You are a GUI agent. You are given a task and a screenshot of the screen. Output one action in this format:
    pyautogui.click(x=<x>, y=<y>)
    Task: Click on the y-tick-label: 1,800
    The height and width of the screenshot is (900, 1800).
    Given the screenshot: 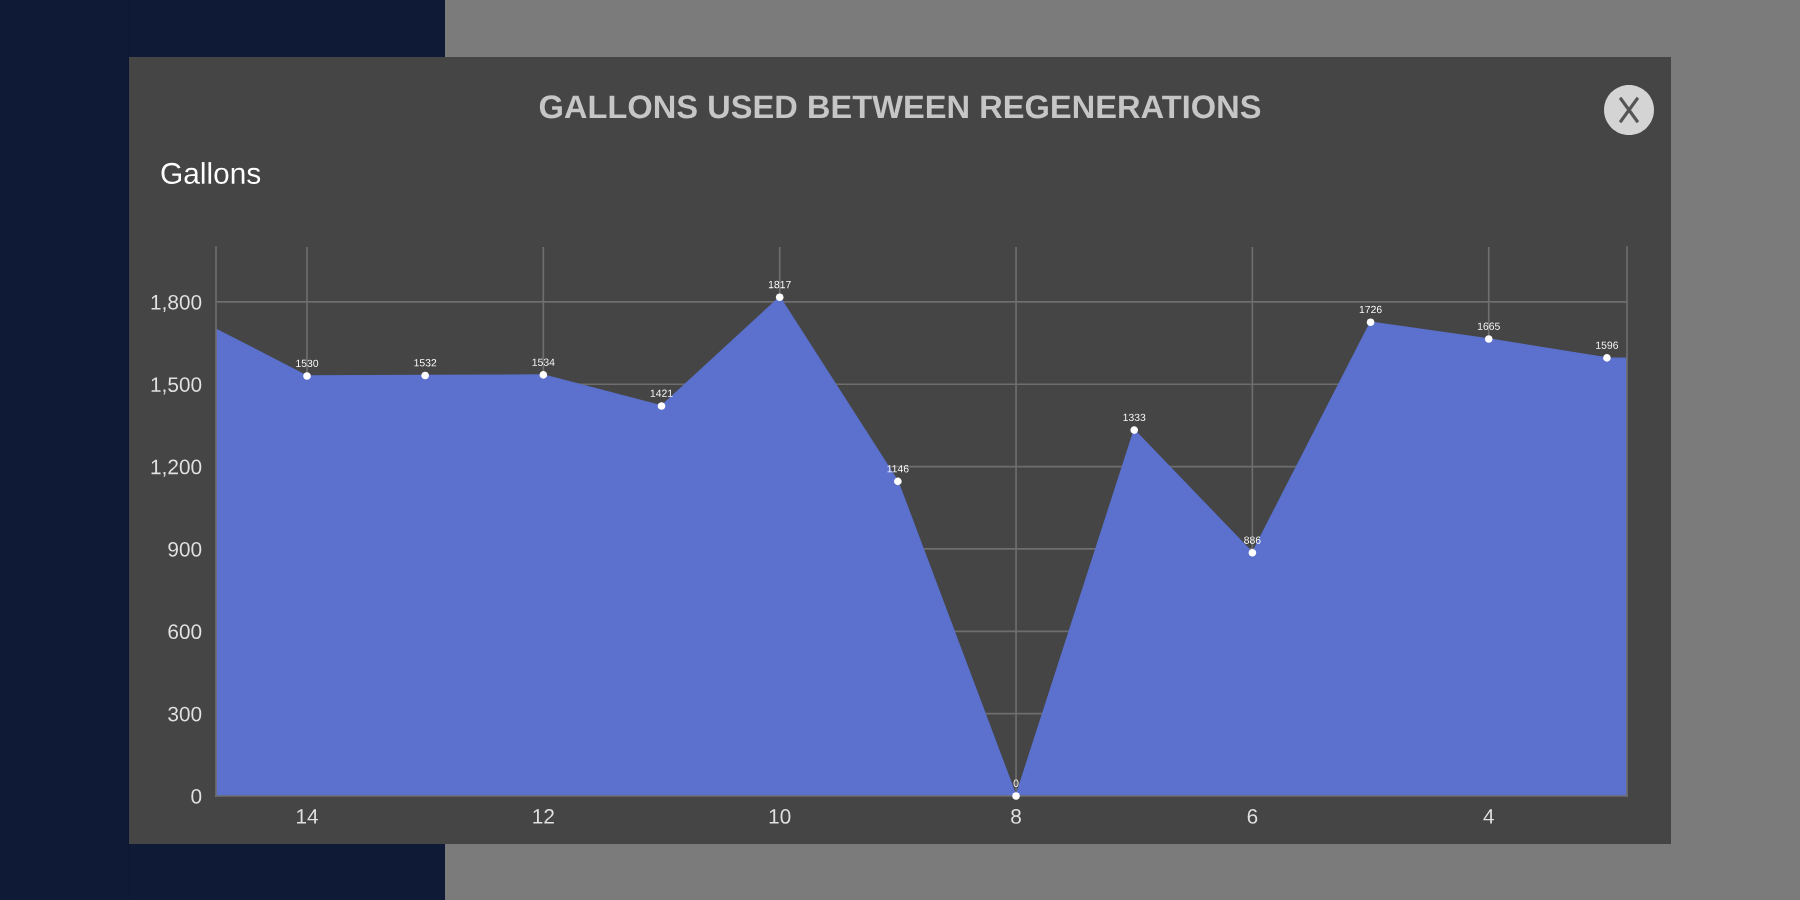 What is the action you would take?
    pyautogui.click(x=176, y=303)
    